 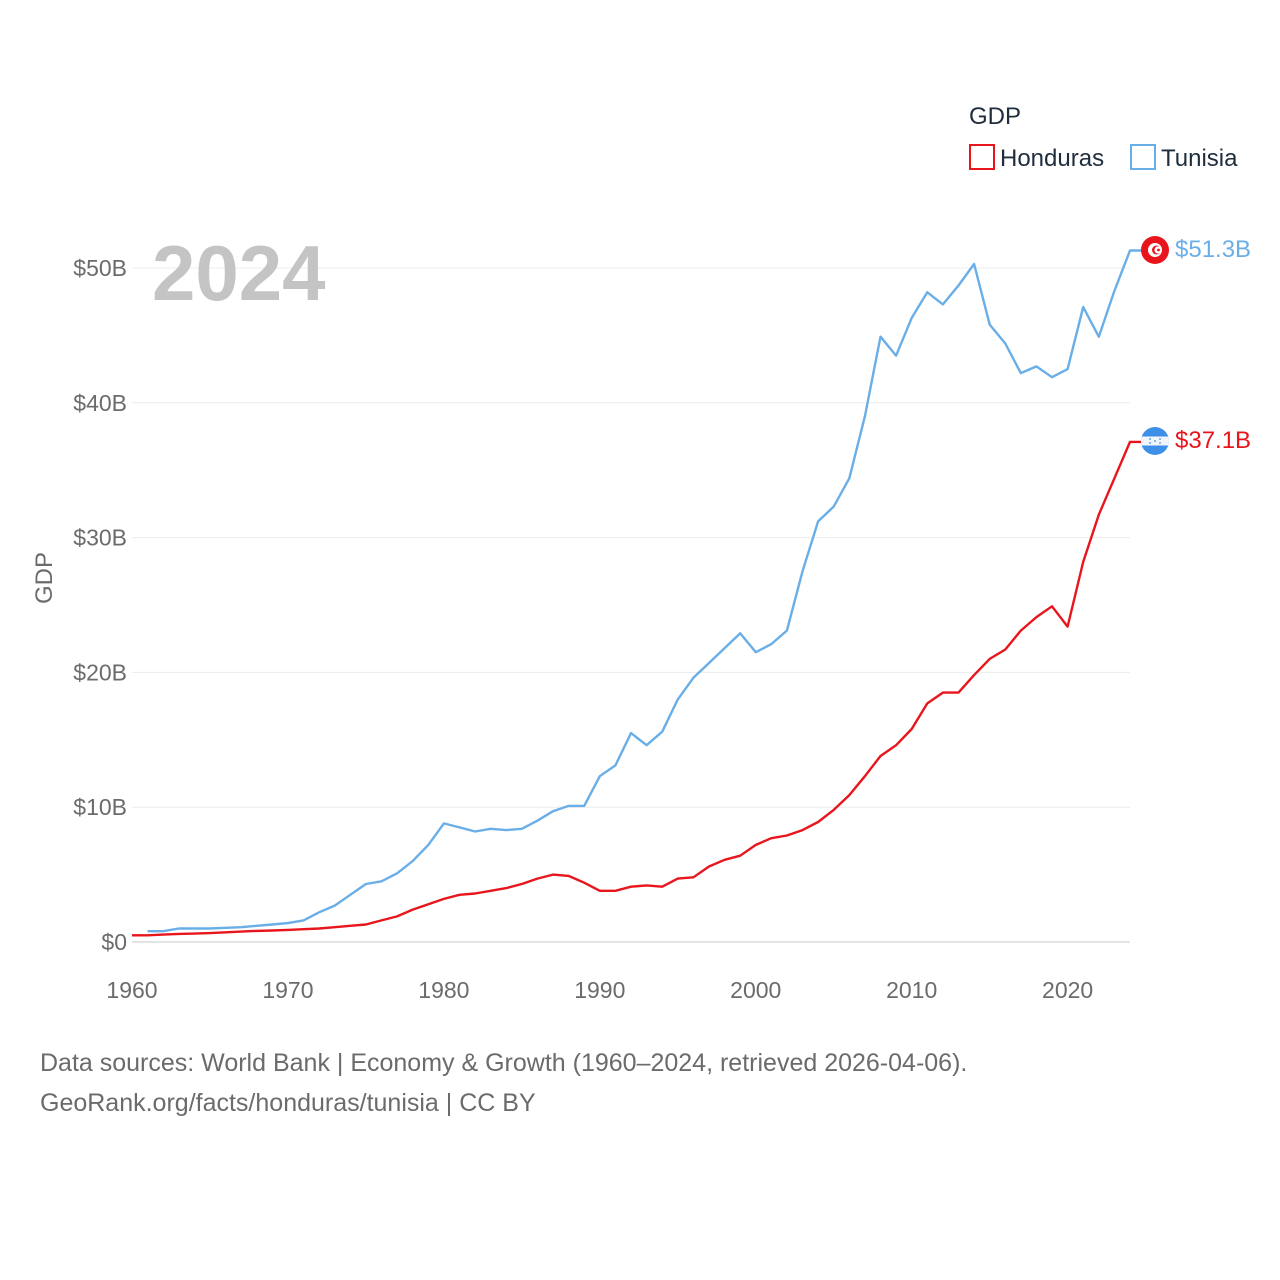 I want to click on legend-title: GDP, so click(x=995, y=116).